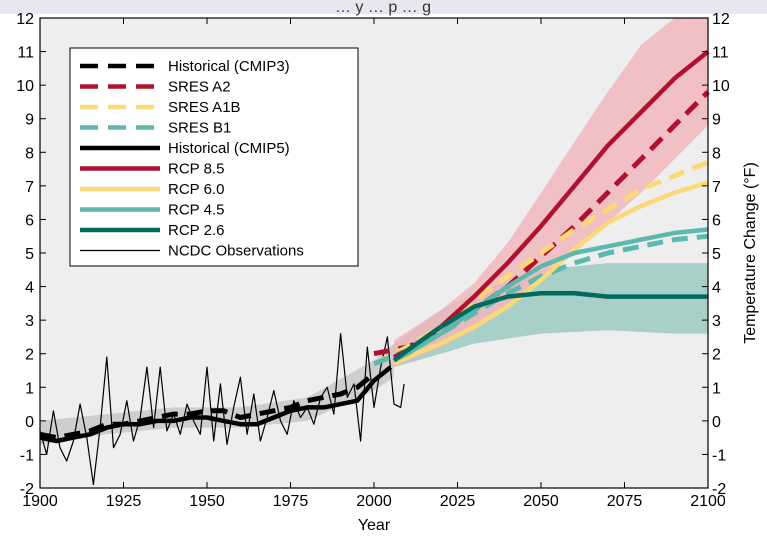 This screenshot has height=538, width=767. Describe the element at coordinates (374, 501) in the screenshot. I see `x-tick-label: 2000` at that location.